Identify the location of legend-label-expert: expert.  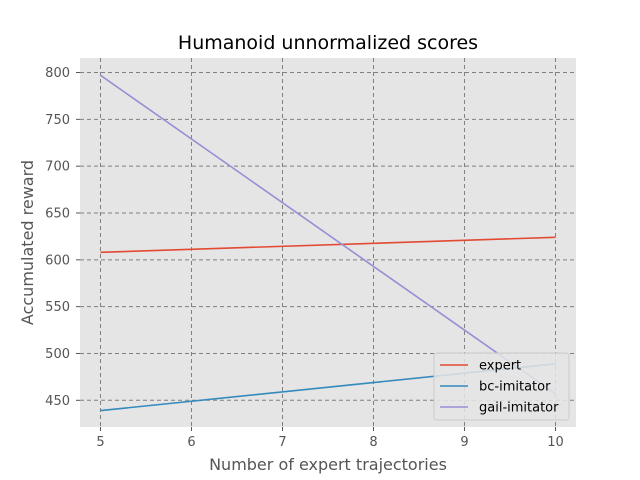
(500, 366).